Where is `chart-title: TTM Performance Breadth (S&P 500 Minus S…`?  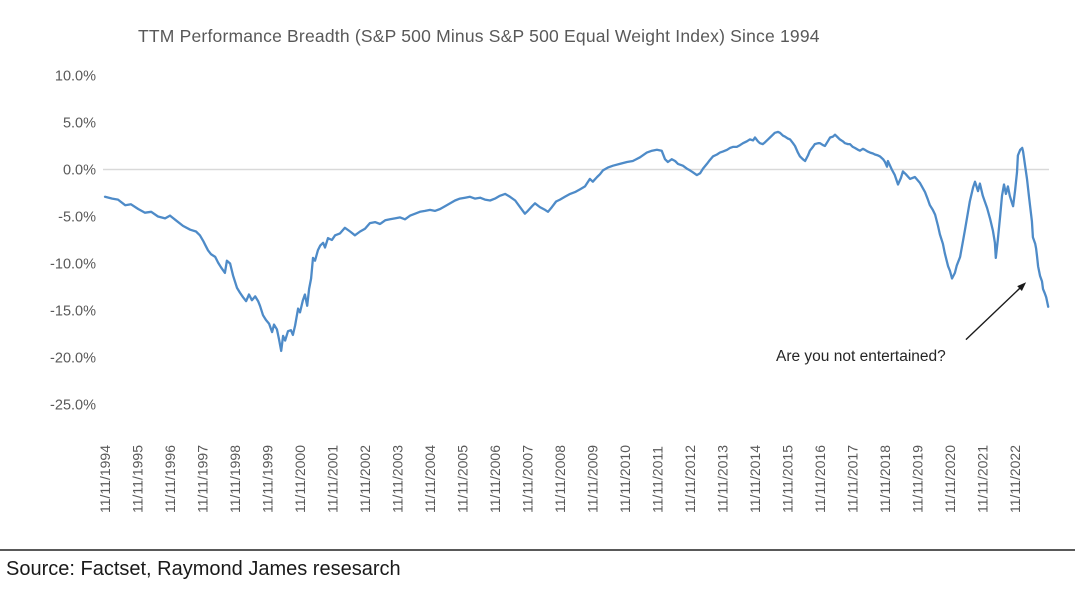 chart-title: TTM Performance Breadth (S&P 500 Minus S… is located at coordinates (479, 36).